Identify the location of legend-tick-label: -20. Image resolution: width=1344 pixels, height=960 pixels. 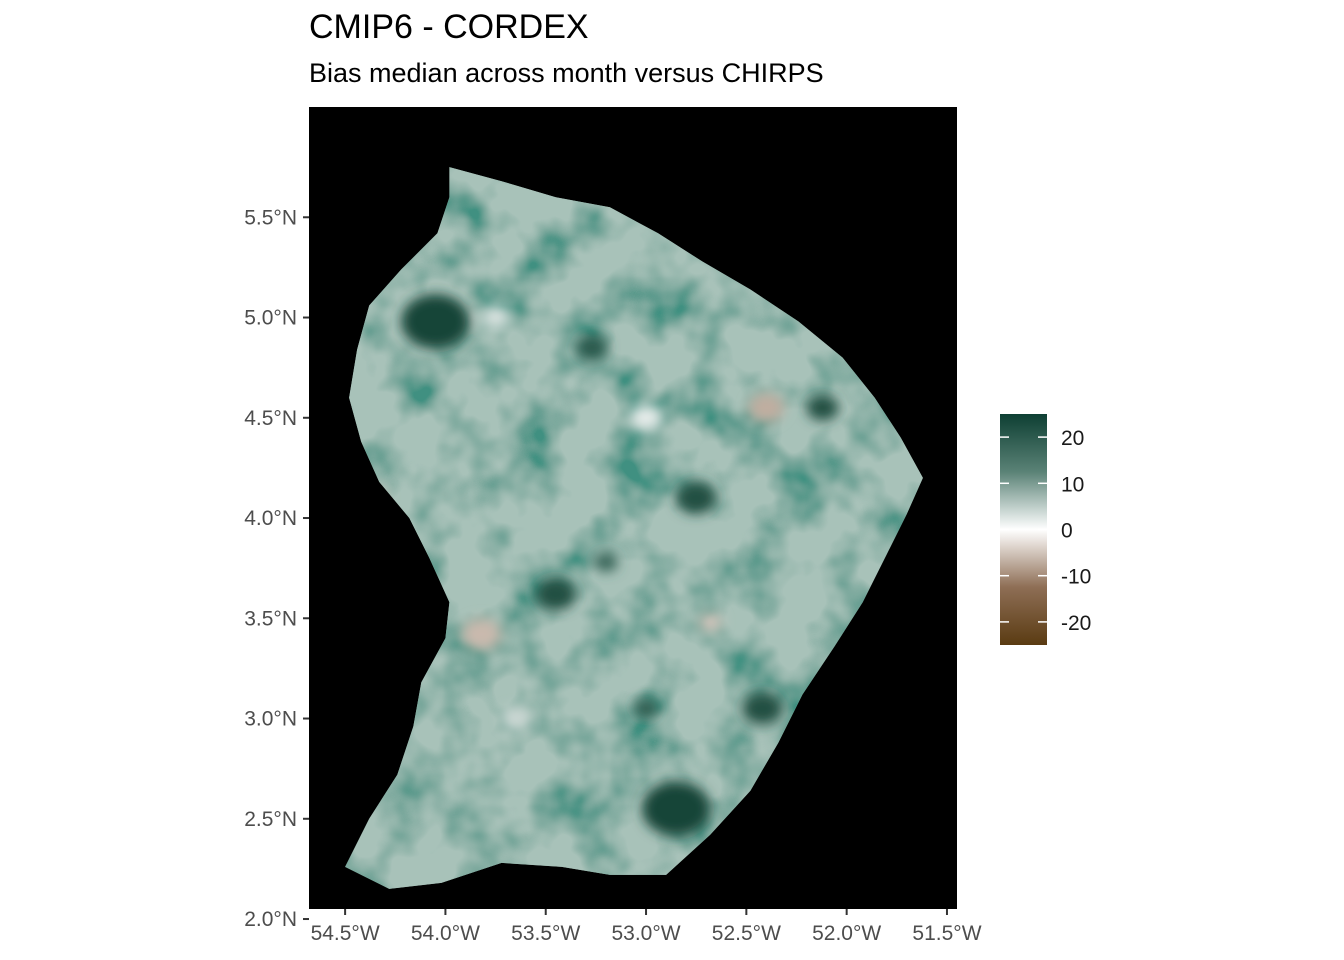
(1076, 623).